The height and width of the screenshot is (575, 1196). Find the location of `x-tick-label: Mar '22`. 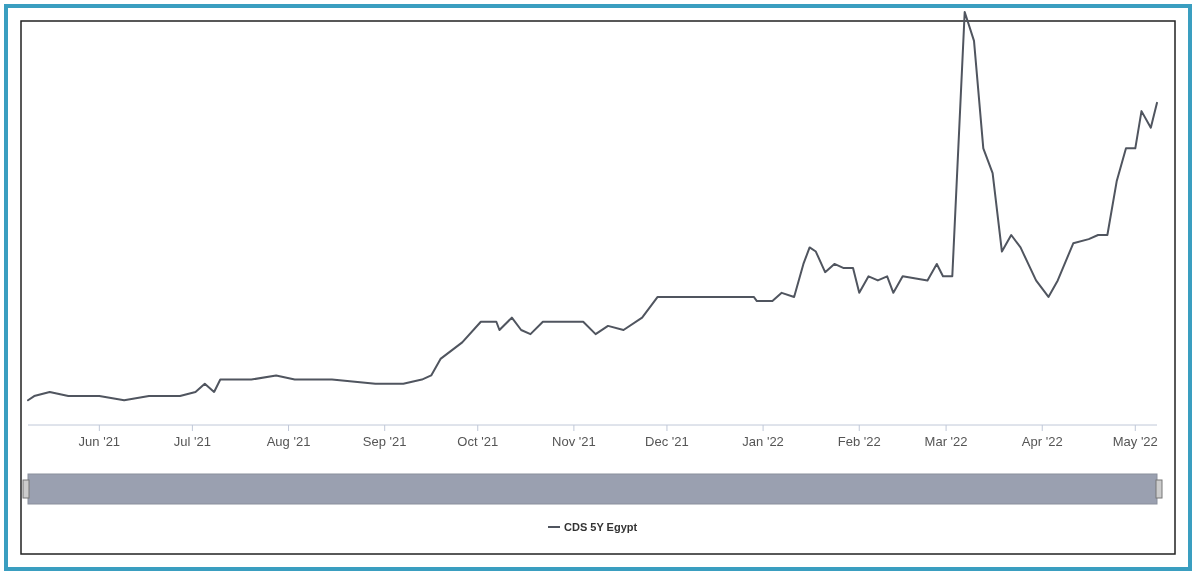

x-tick-label: Mar '22 is located at coordinates (946, 441).